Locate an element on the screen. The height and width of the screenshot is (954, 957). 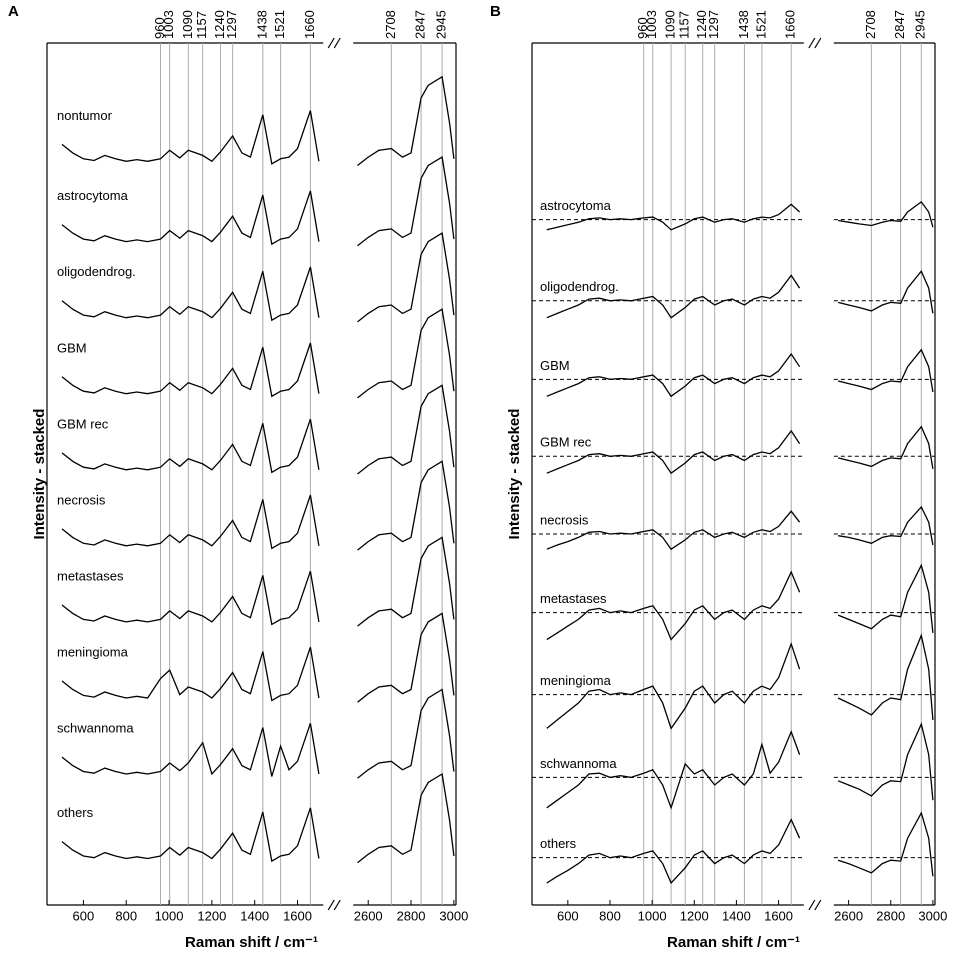
series-label: astrocytoma is located at coordinates (93, 195).